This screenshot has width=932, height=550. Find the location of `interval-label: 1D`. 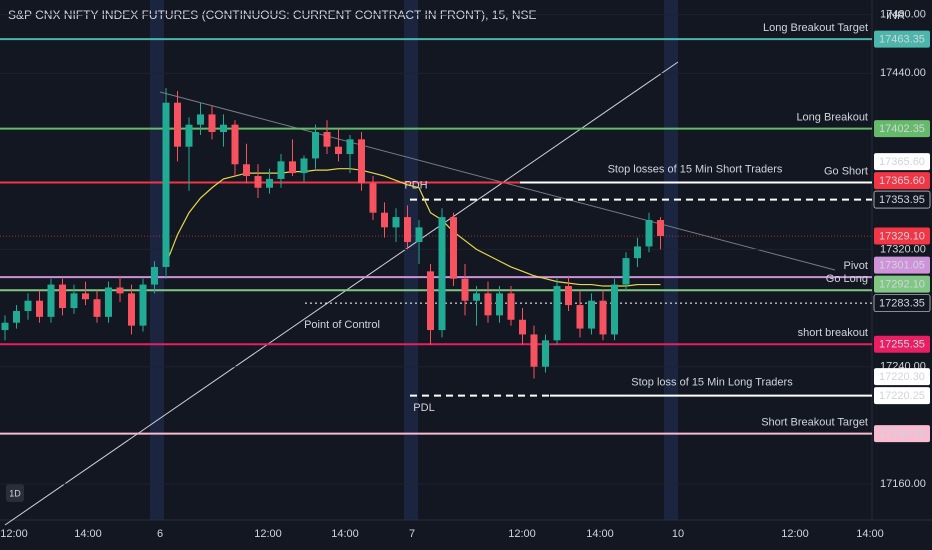

interval-label: 1D is located at coordinates (15, 493).